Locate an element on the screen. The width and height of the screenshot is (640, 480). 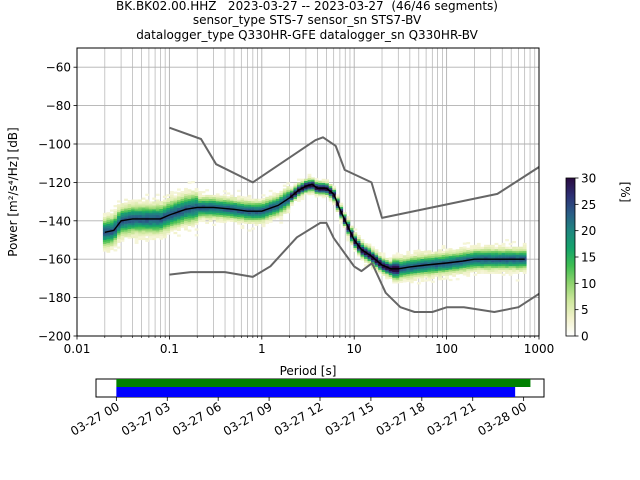
mode-line is located at coordinates (314, 226).